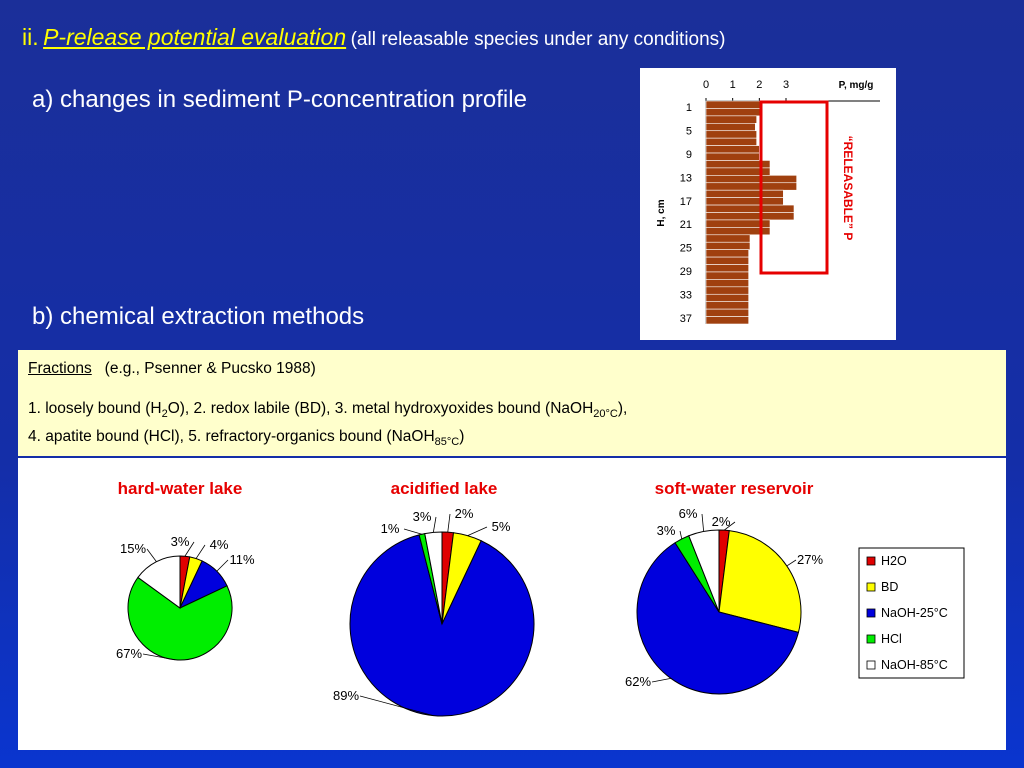  Describe the element at coordinates (894, 561) in the screenshot. I see `legend-label: H2O` at that location.